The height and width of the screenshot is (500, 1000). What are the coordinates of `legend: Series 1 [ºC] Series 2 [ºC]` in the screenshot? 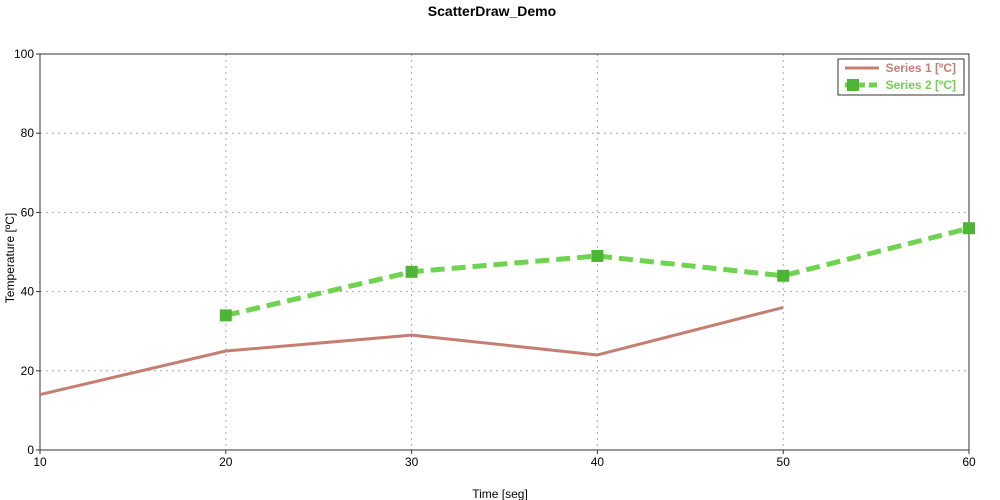 It's located at (901, 77).